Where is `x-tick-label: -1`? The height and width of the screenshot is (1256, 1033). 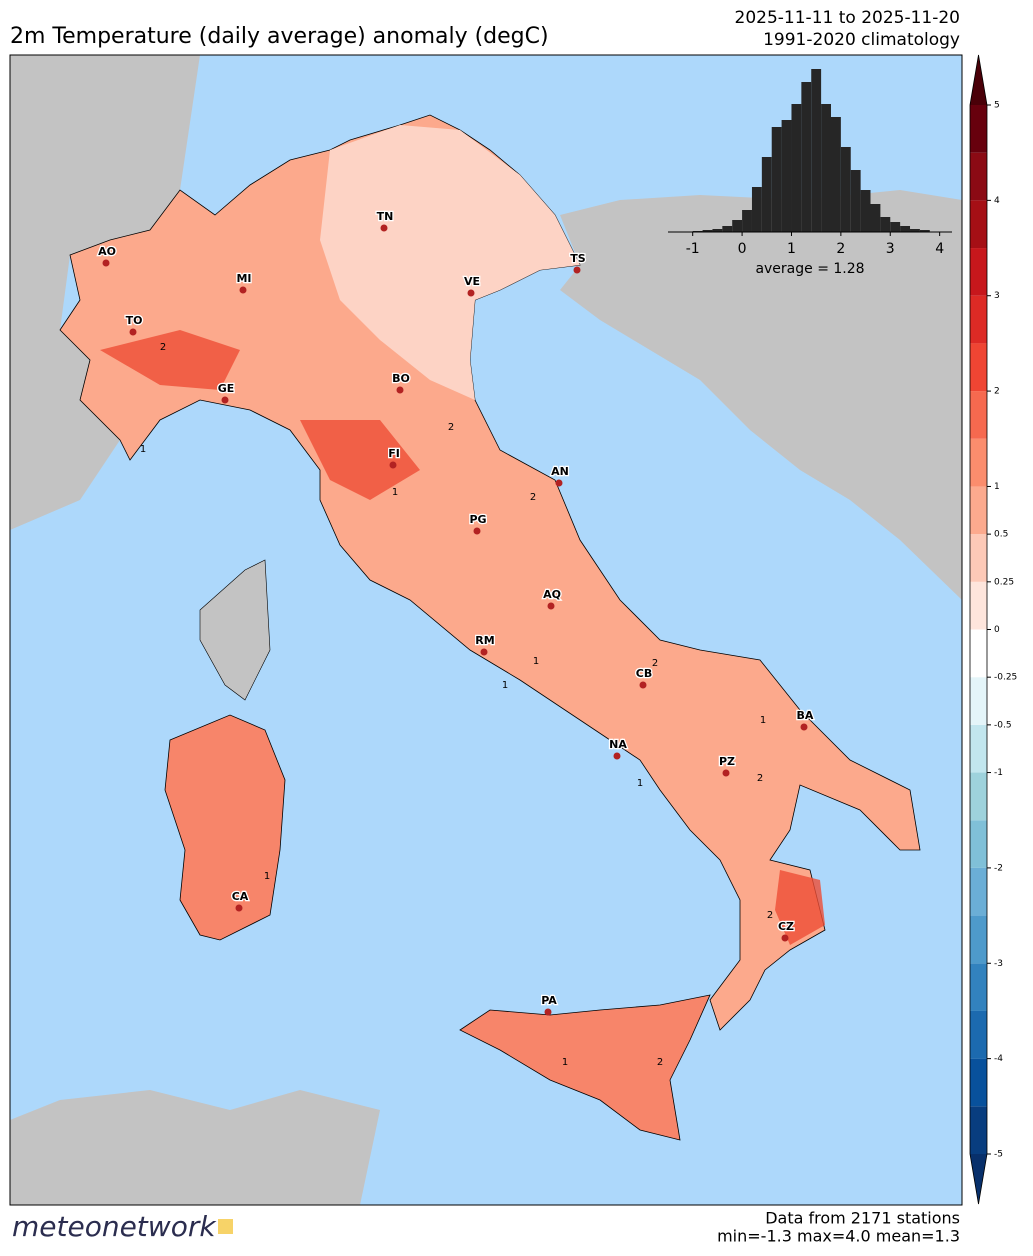 x-tick-label: -1 is located at coordinates (693, 249).